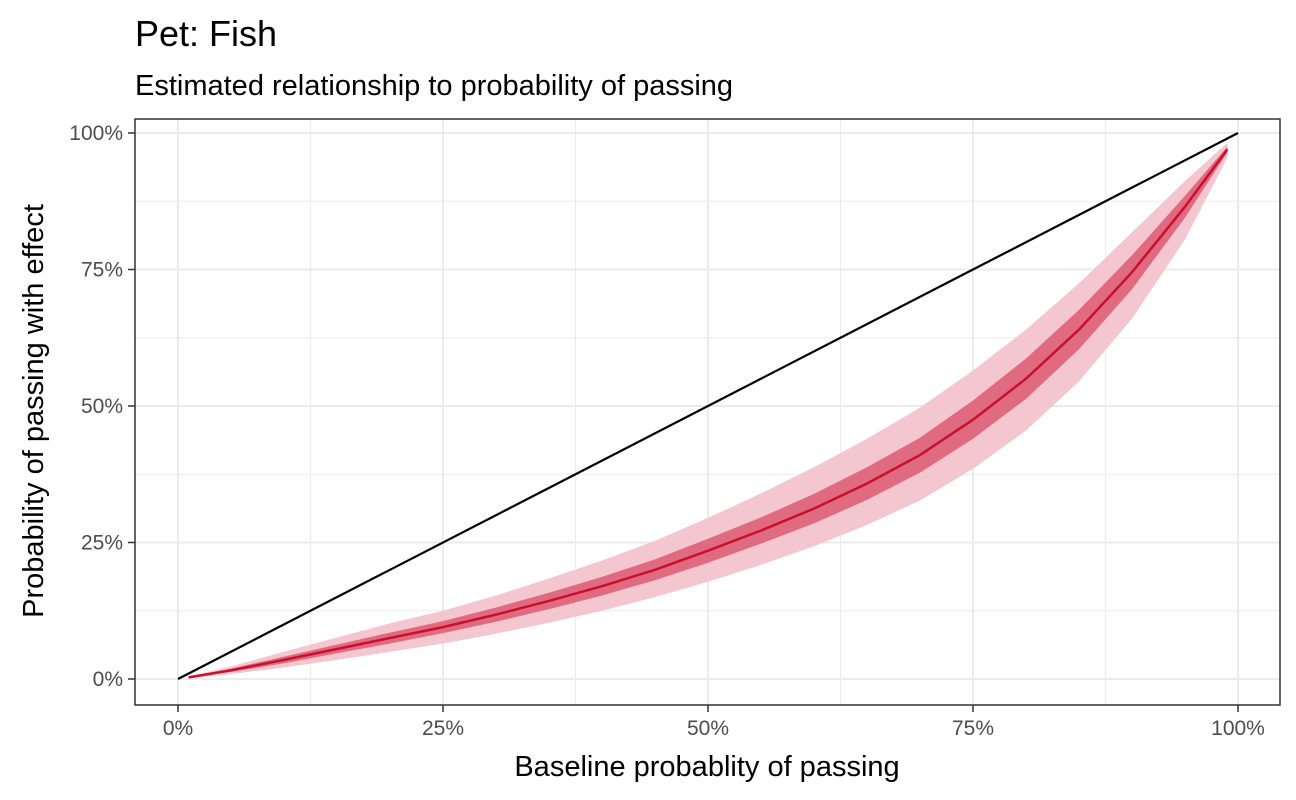  Describe the element at coordinates (1238, 728) in the screenshot. I see `x-tick-label: 100%` at that location.